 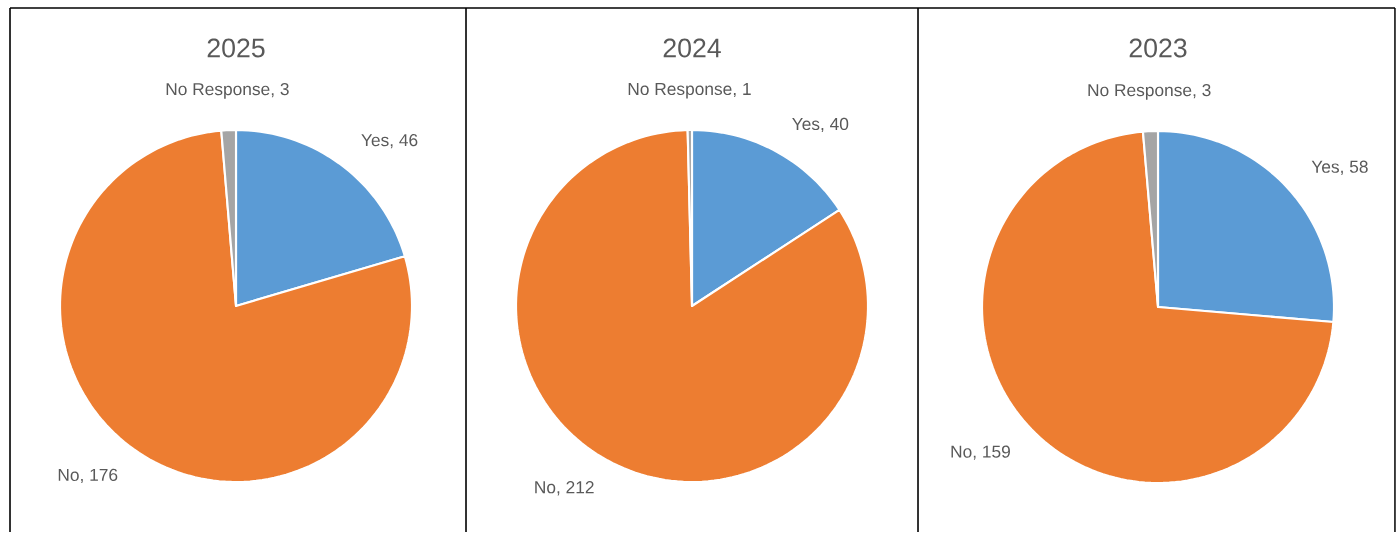 What do you see at coordinates (742, 90) in the screenshot?
I see `data-label: , 1` at bounding box center [742, 90].